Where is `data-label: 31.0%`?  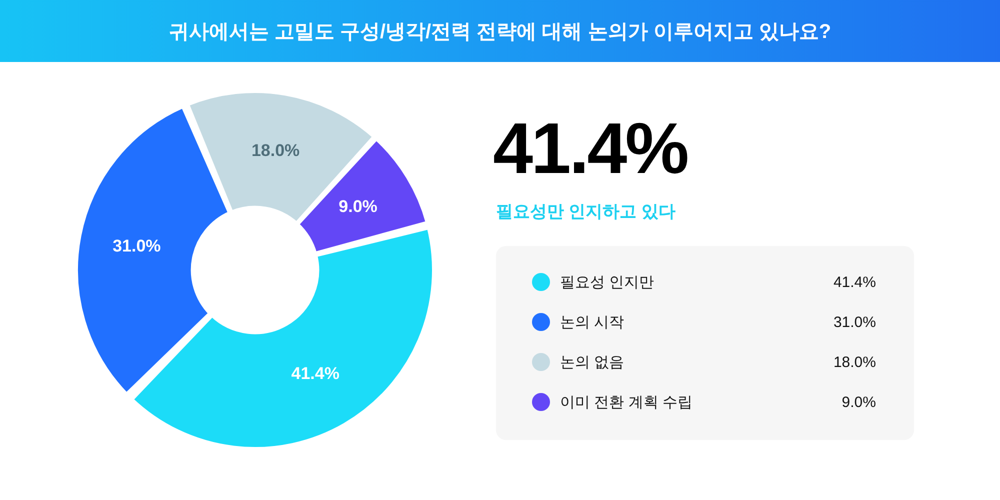
data-label: 31.0% is located at coordinates (136, 246).